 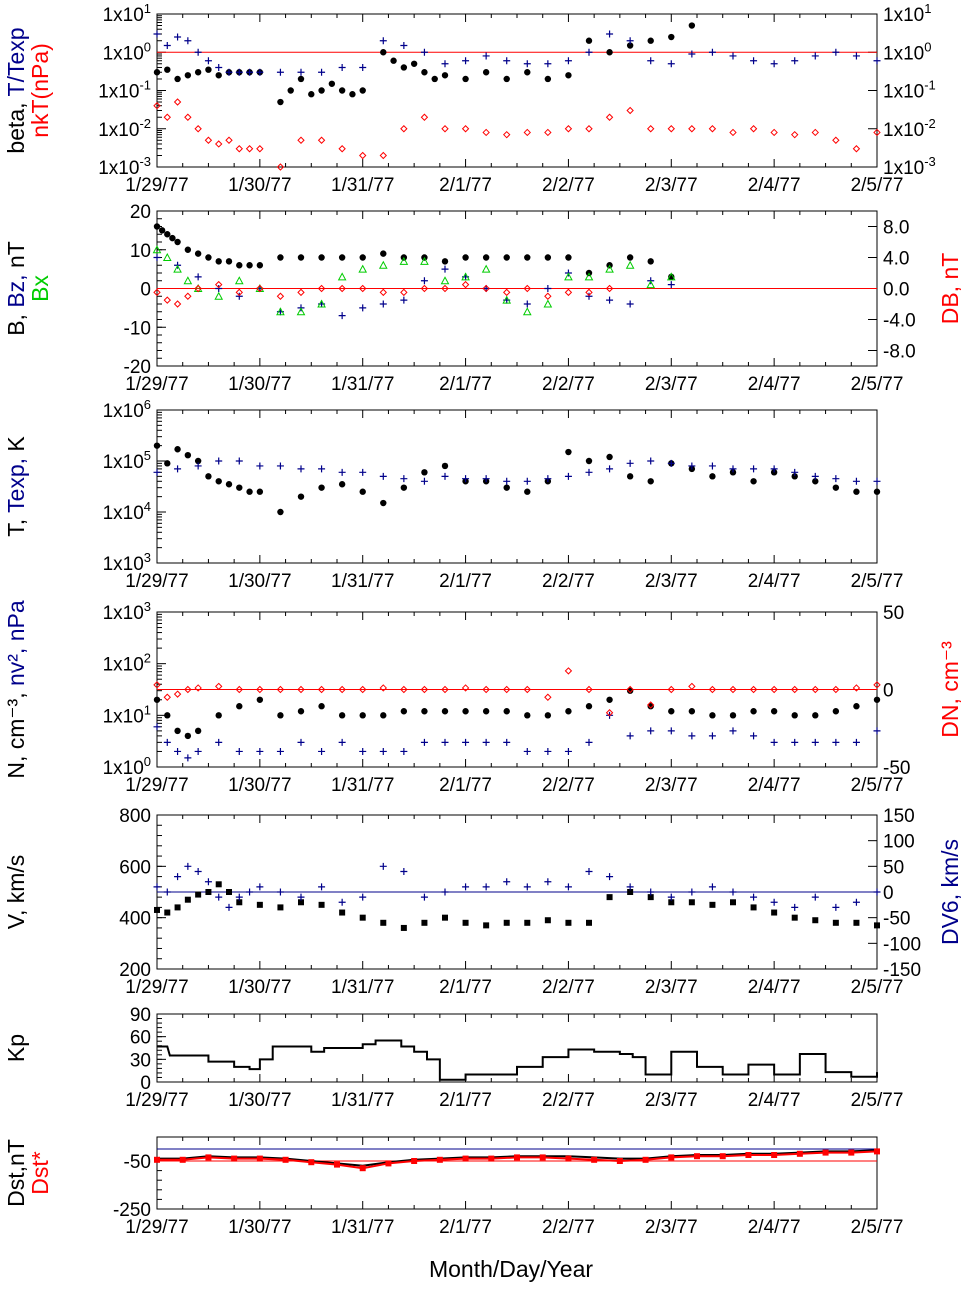 What do you see at coordinates (127, 663) in the screenshot?
I see `y-tick-label: 1x10²` at bounding box center [127, 663].